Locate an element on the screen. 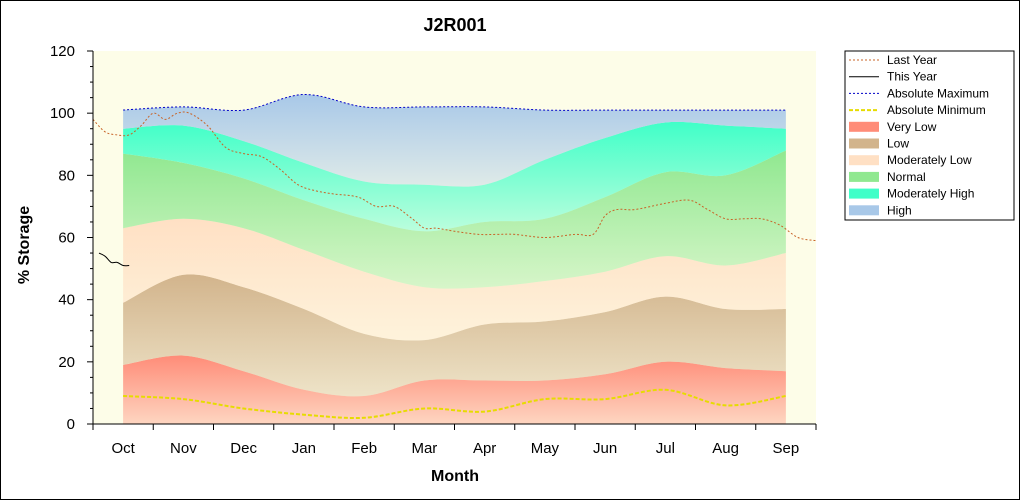  legend-label-normal: Normal is located at coordinates (906, 177).